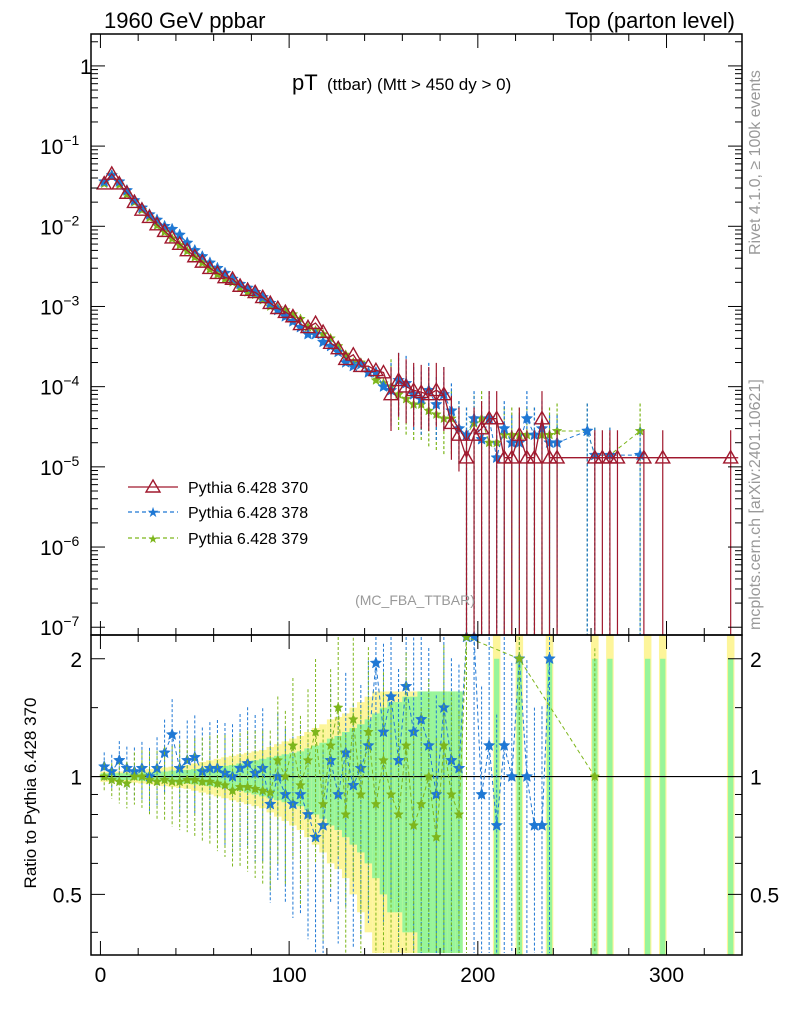  Describe the element at coordinates (153, 513) in the screenshot. I see `legend-marker-star: ★` at that location.